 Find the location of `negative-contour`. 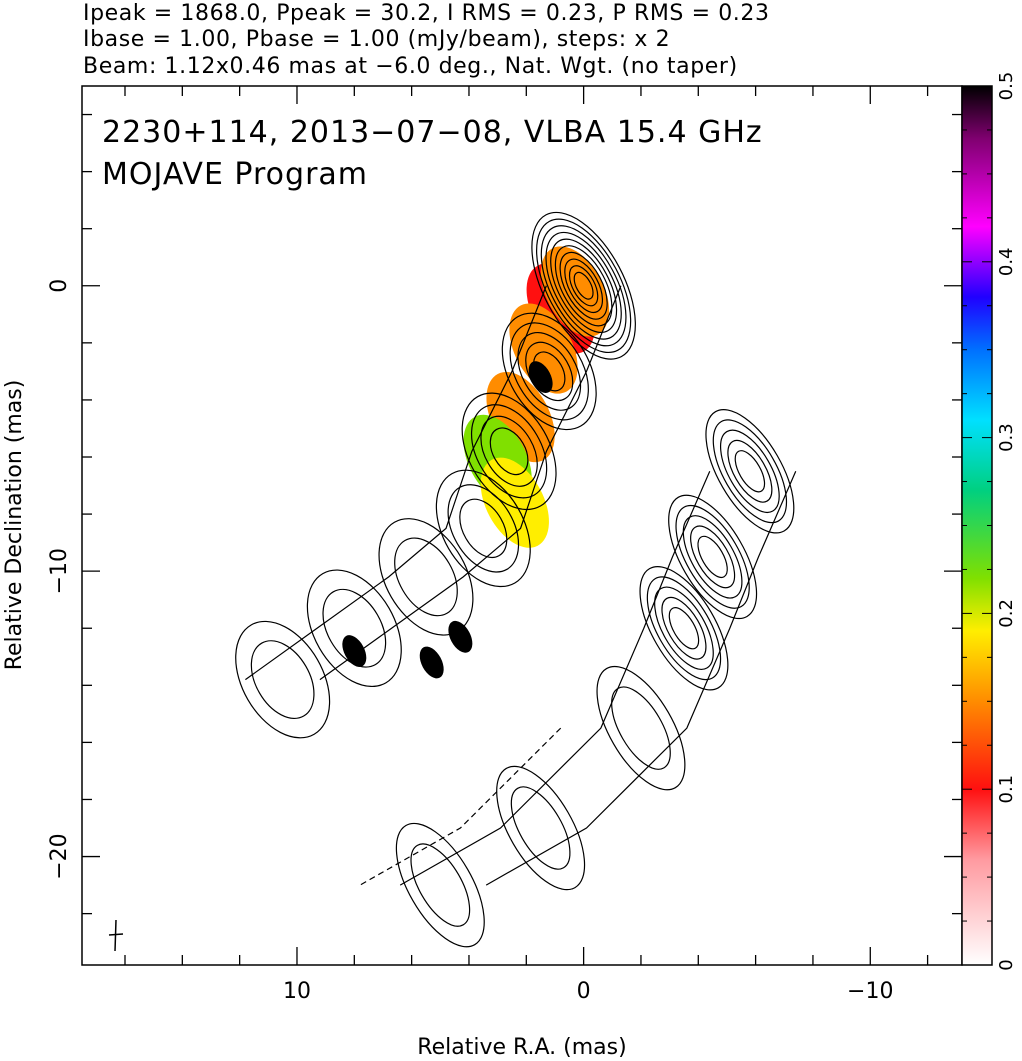

negative-contour is located at coordinates (460, 806).